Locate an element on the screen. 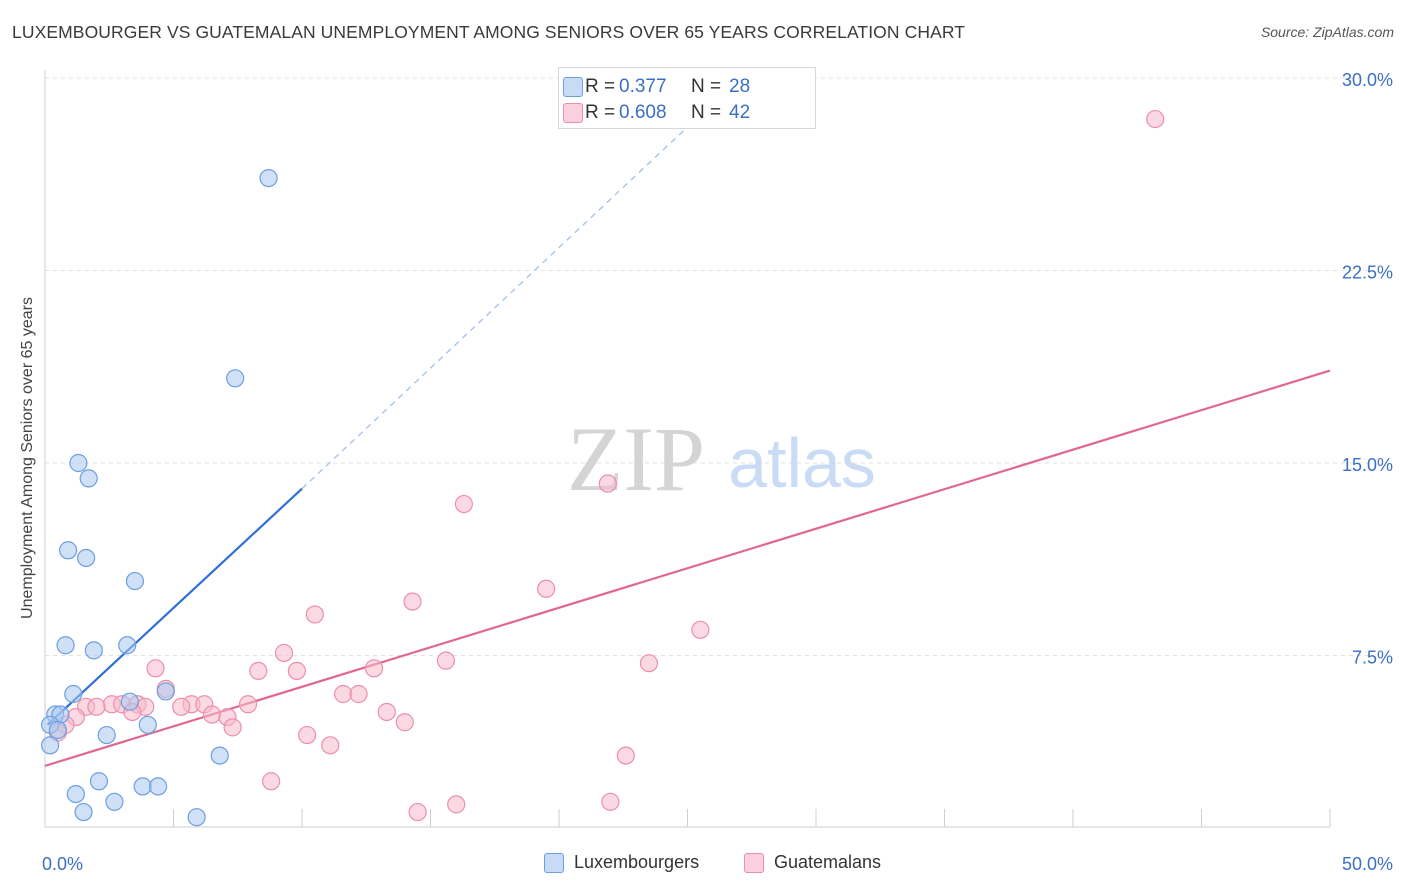 This screenshot has height=892, width=1406. trend-line-luxembourgers-extension is located at coordinates (514, 290).